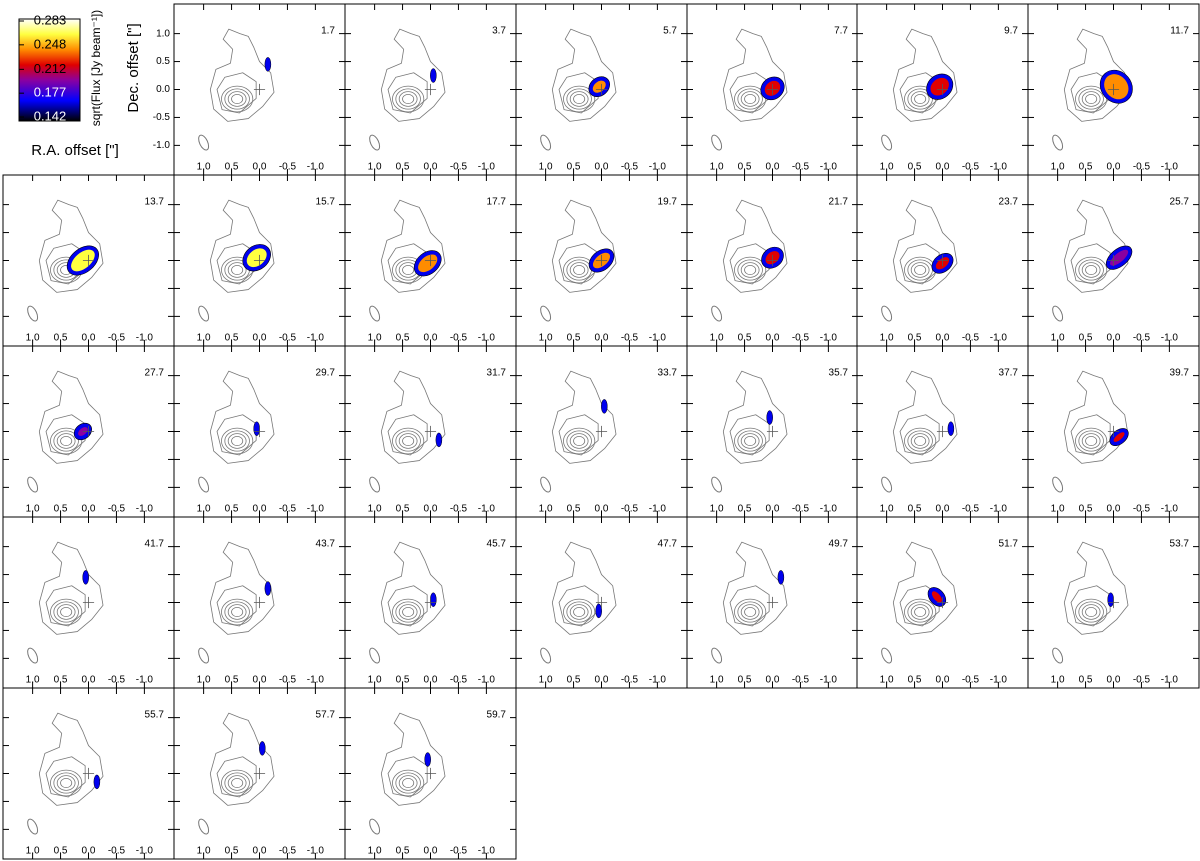  What do you see at coordinates (668, 202) in the screenshot?
I see `channel-label: 19.7` at bounding box center [668, 202].